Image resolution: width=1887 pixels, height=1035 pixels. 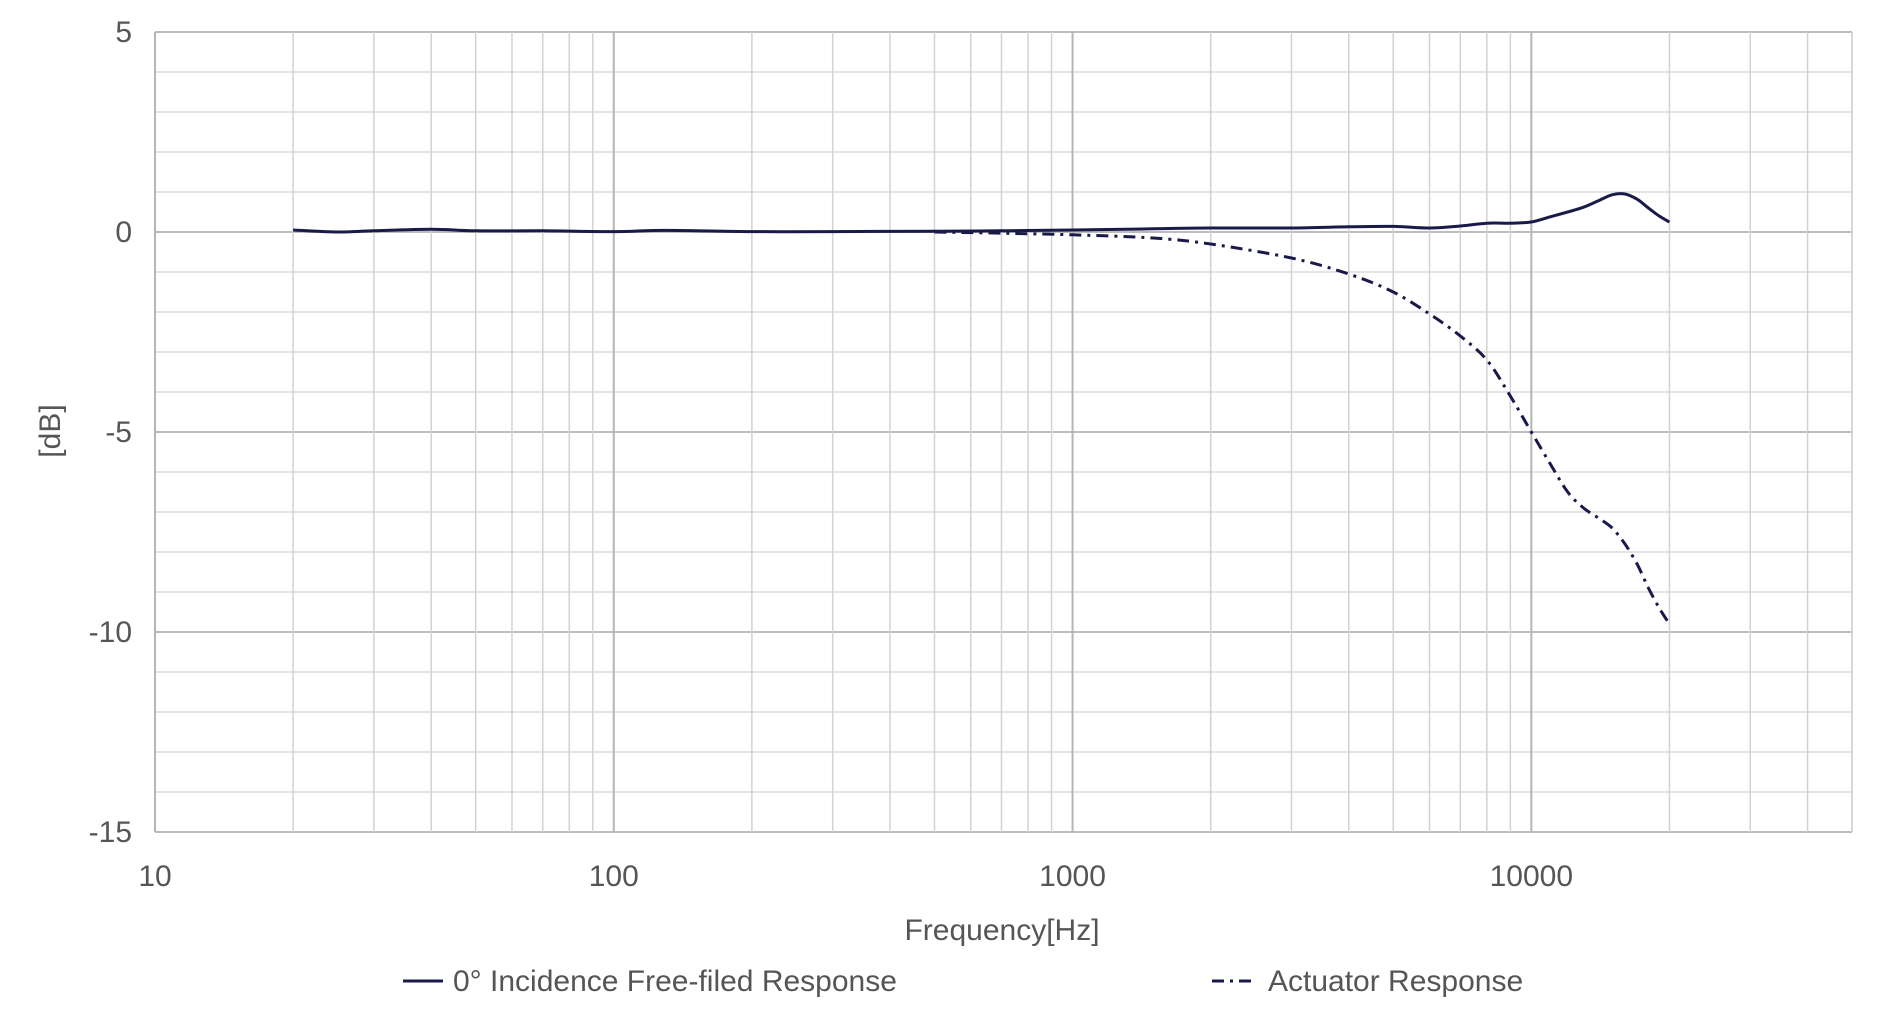 What do you see at coordinates (1302, 427) in the screenshot?
I see `series-line-actuator` at bounding box center [1302, 427].